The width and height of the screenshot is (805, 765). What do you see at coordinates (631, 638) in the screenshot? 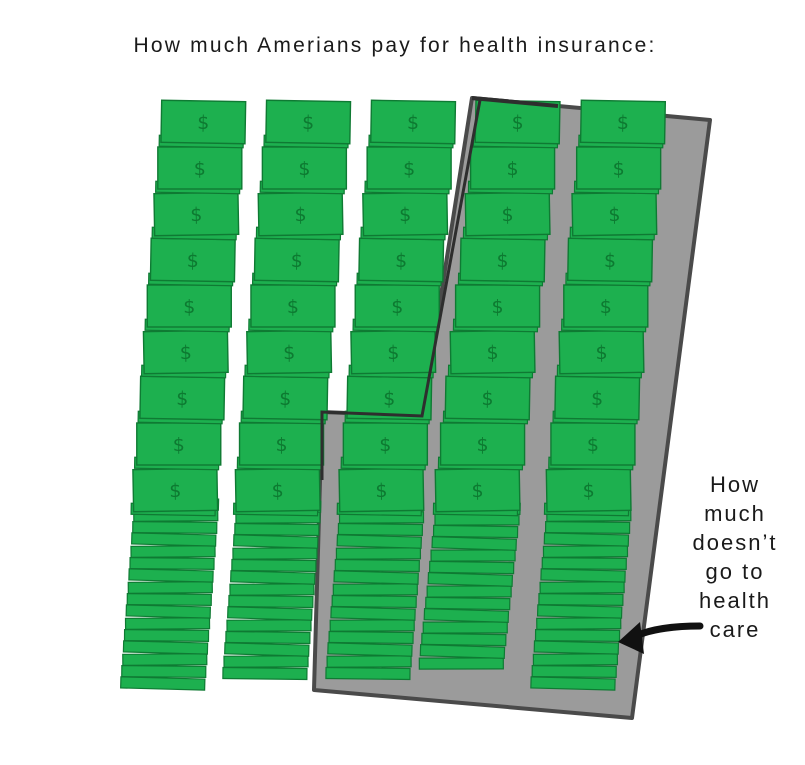
I see `arrow-head-icon` at bounding box center [631, 638].